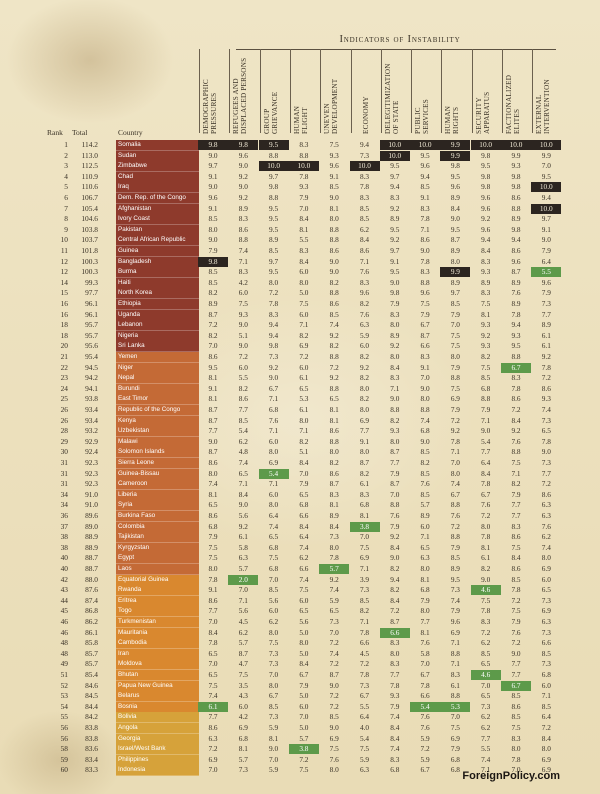  Describe the element at coordinates (64, 505) in the screenshot. I see `rank-cell: 34` at that location.